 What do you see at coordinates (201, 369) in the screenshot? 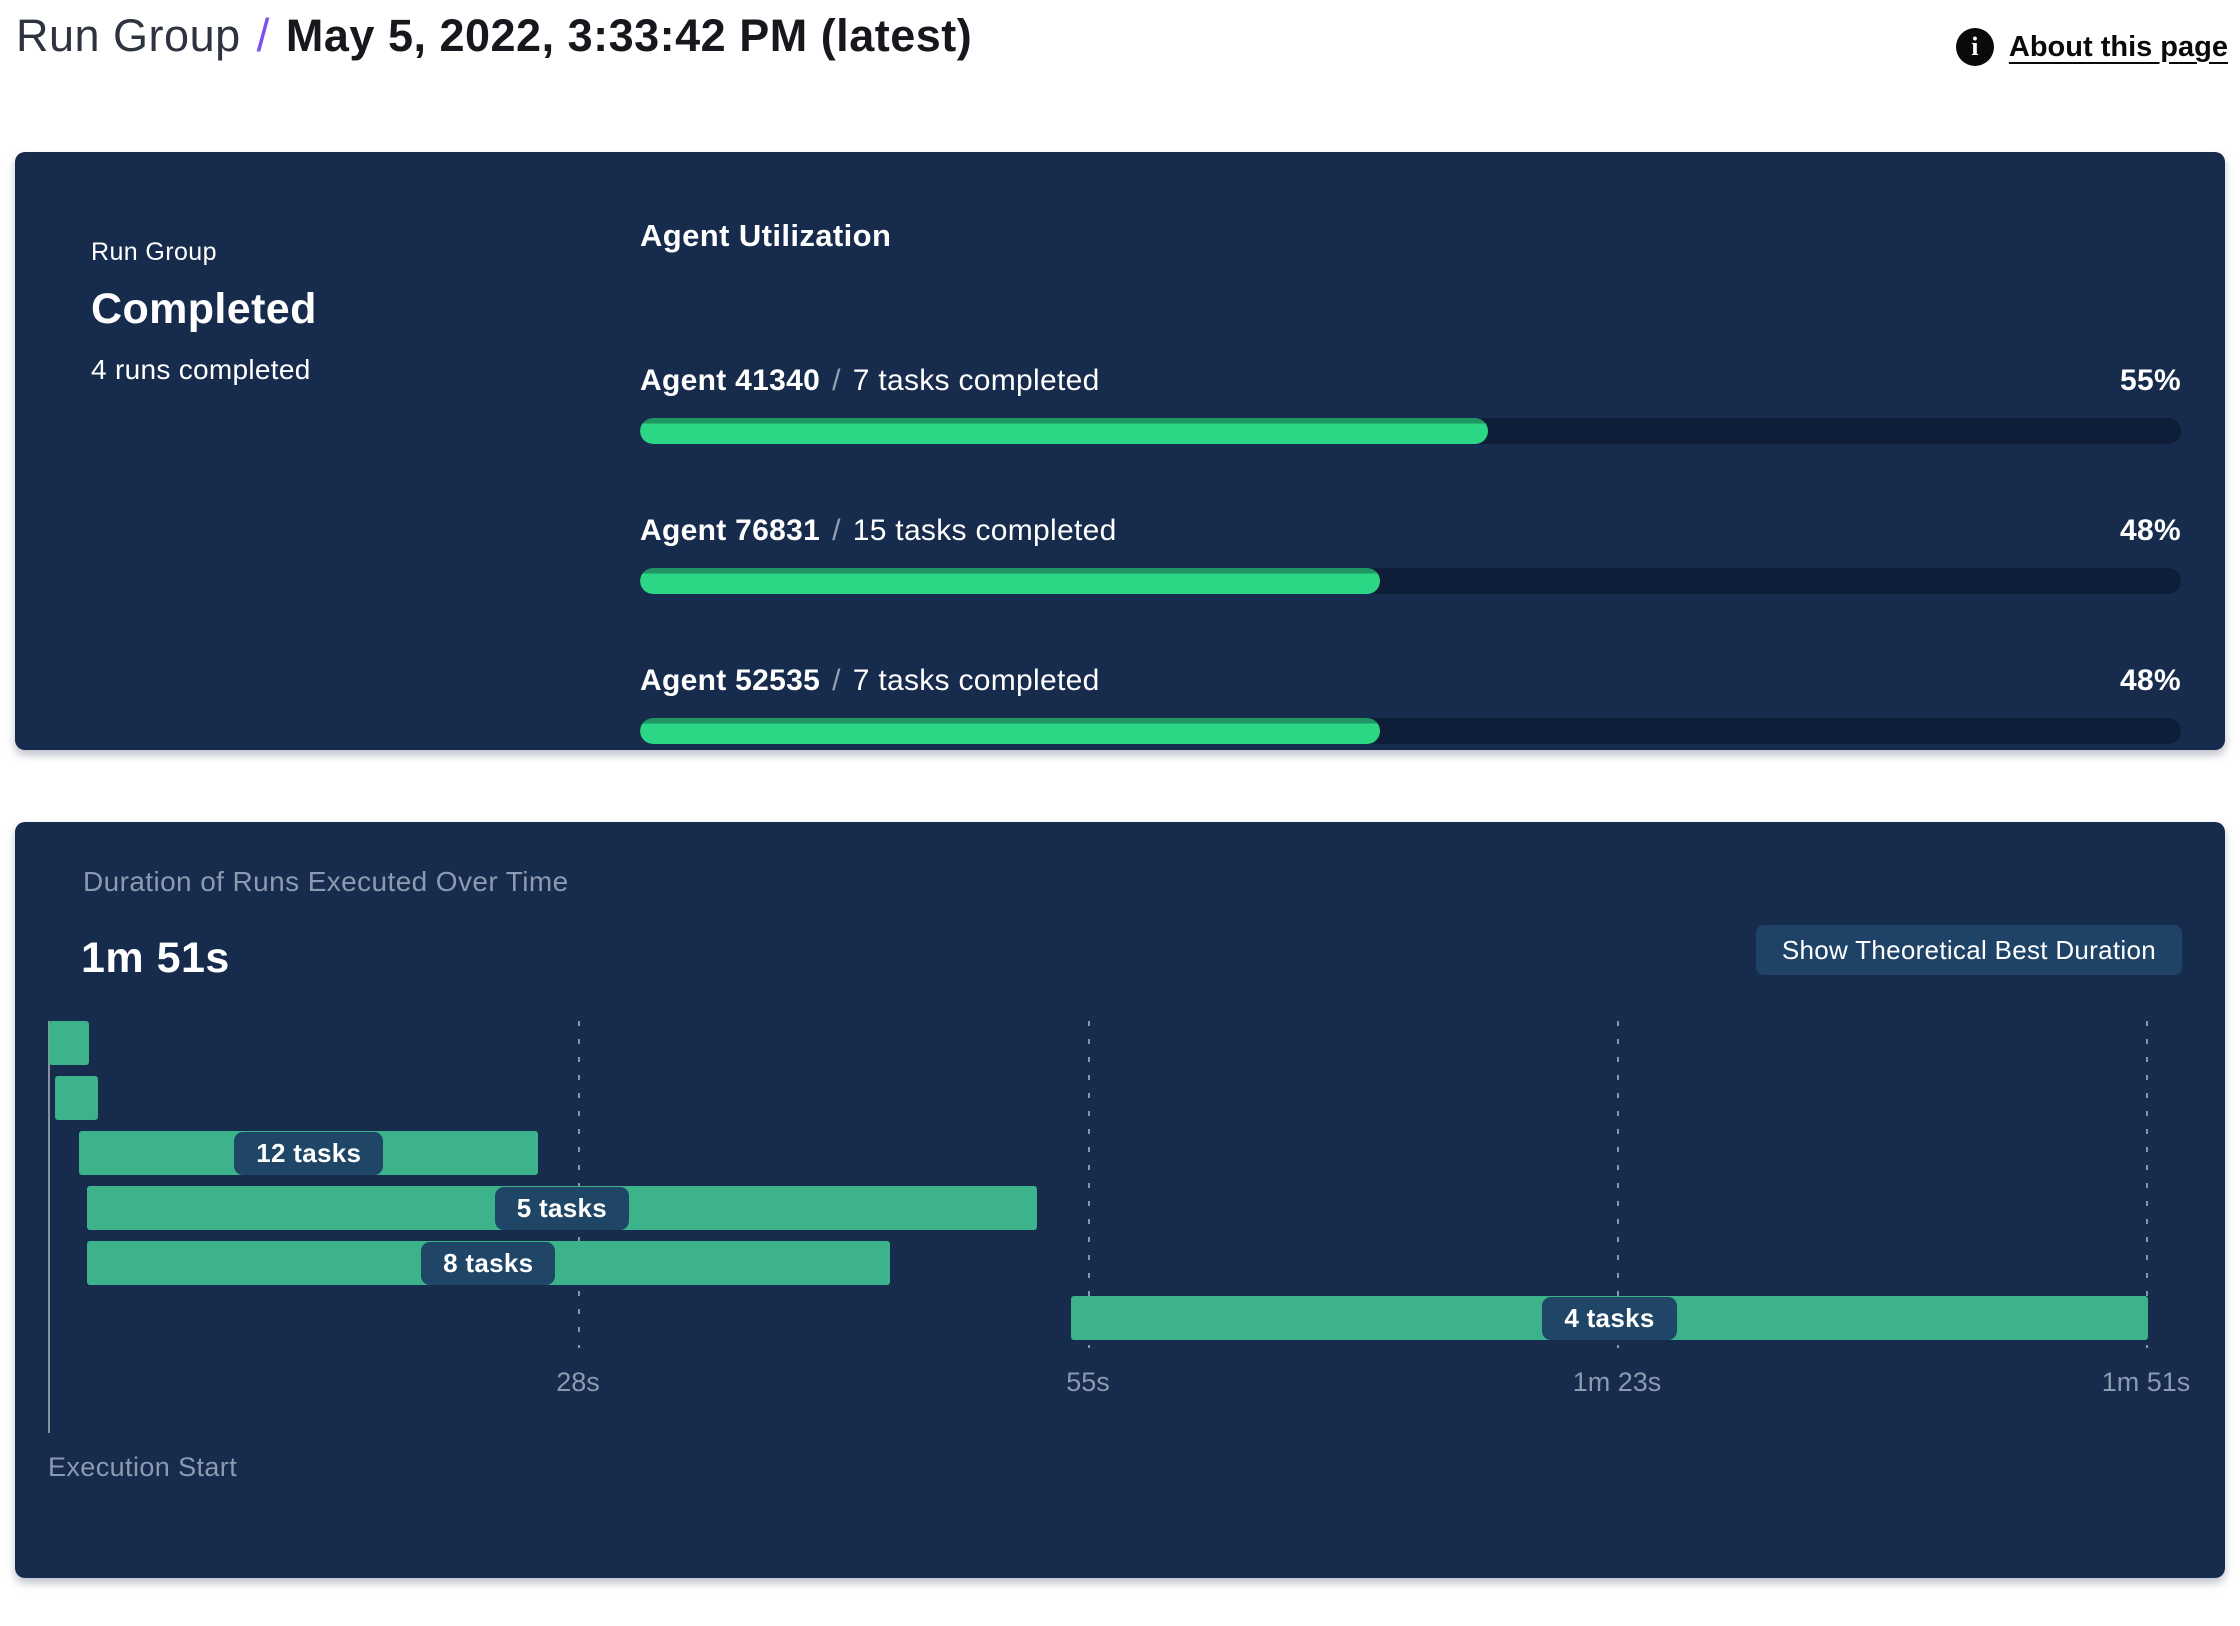
I see `runs-summary: 4 runs completed` at bounding box center [201, 369].